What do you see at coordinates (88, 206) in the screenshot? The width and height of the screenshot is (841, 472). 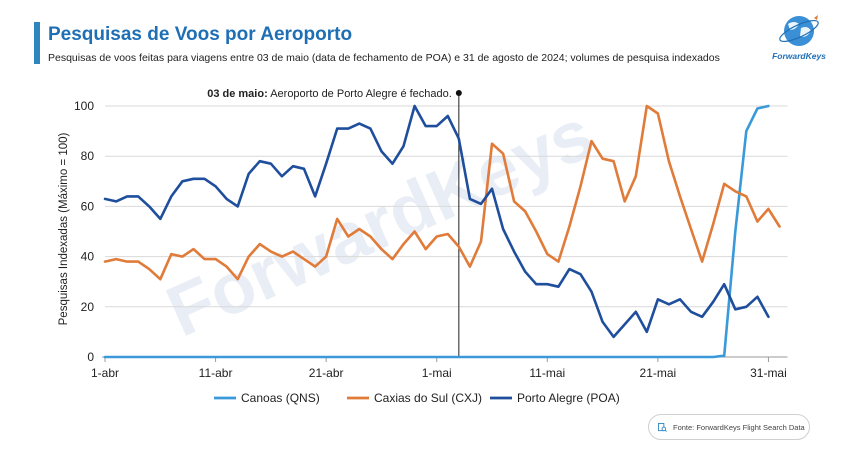 I see `y-tick-label: 60` at bounding box center [88, 206].